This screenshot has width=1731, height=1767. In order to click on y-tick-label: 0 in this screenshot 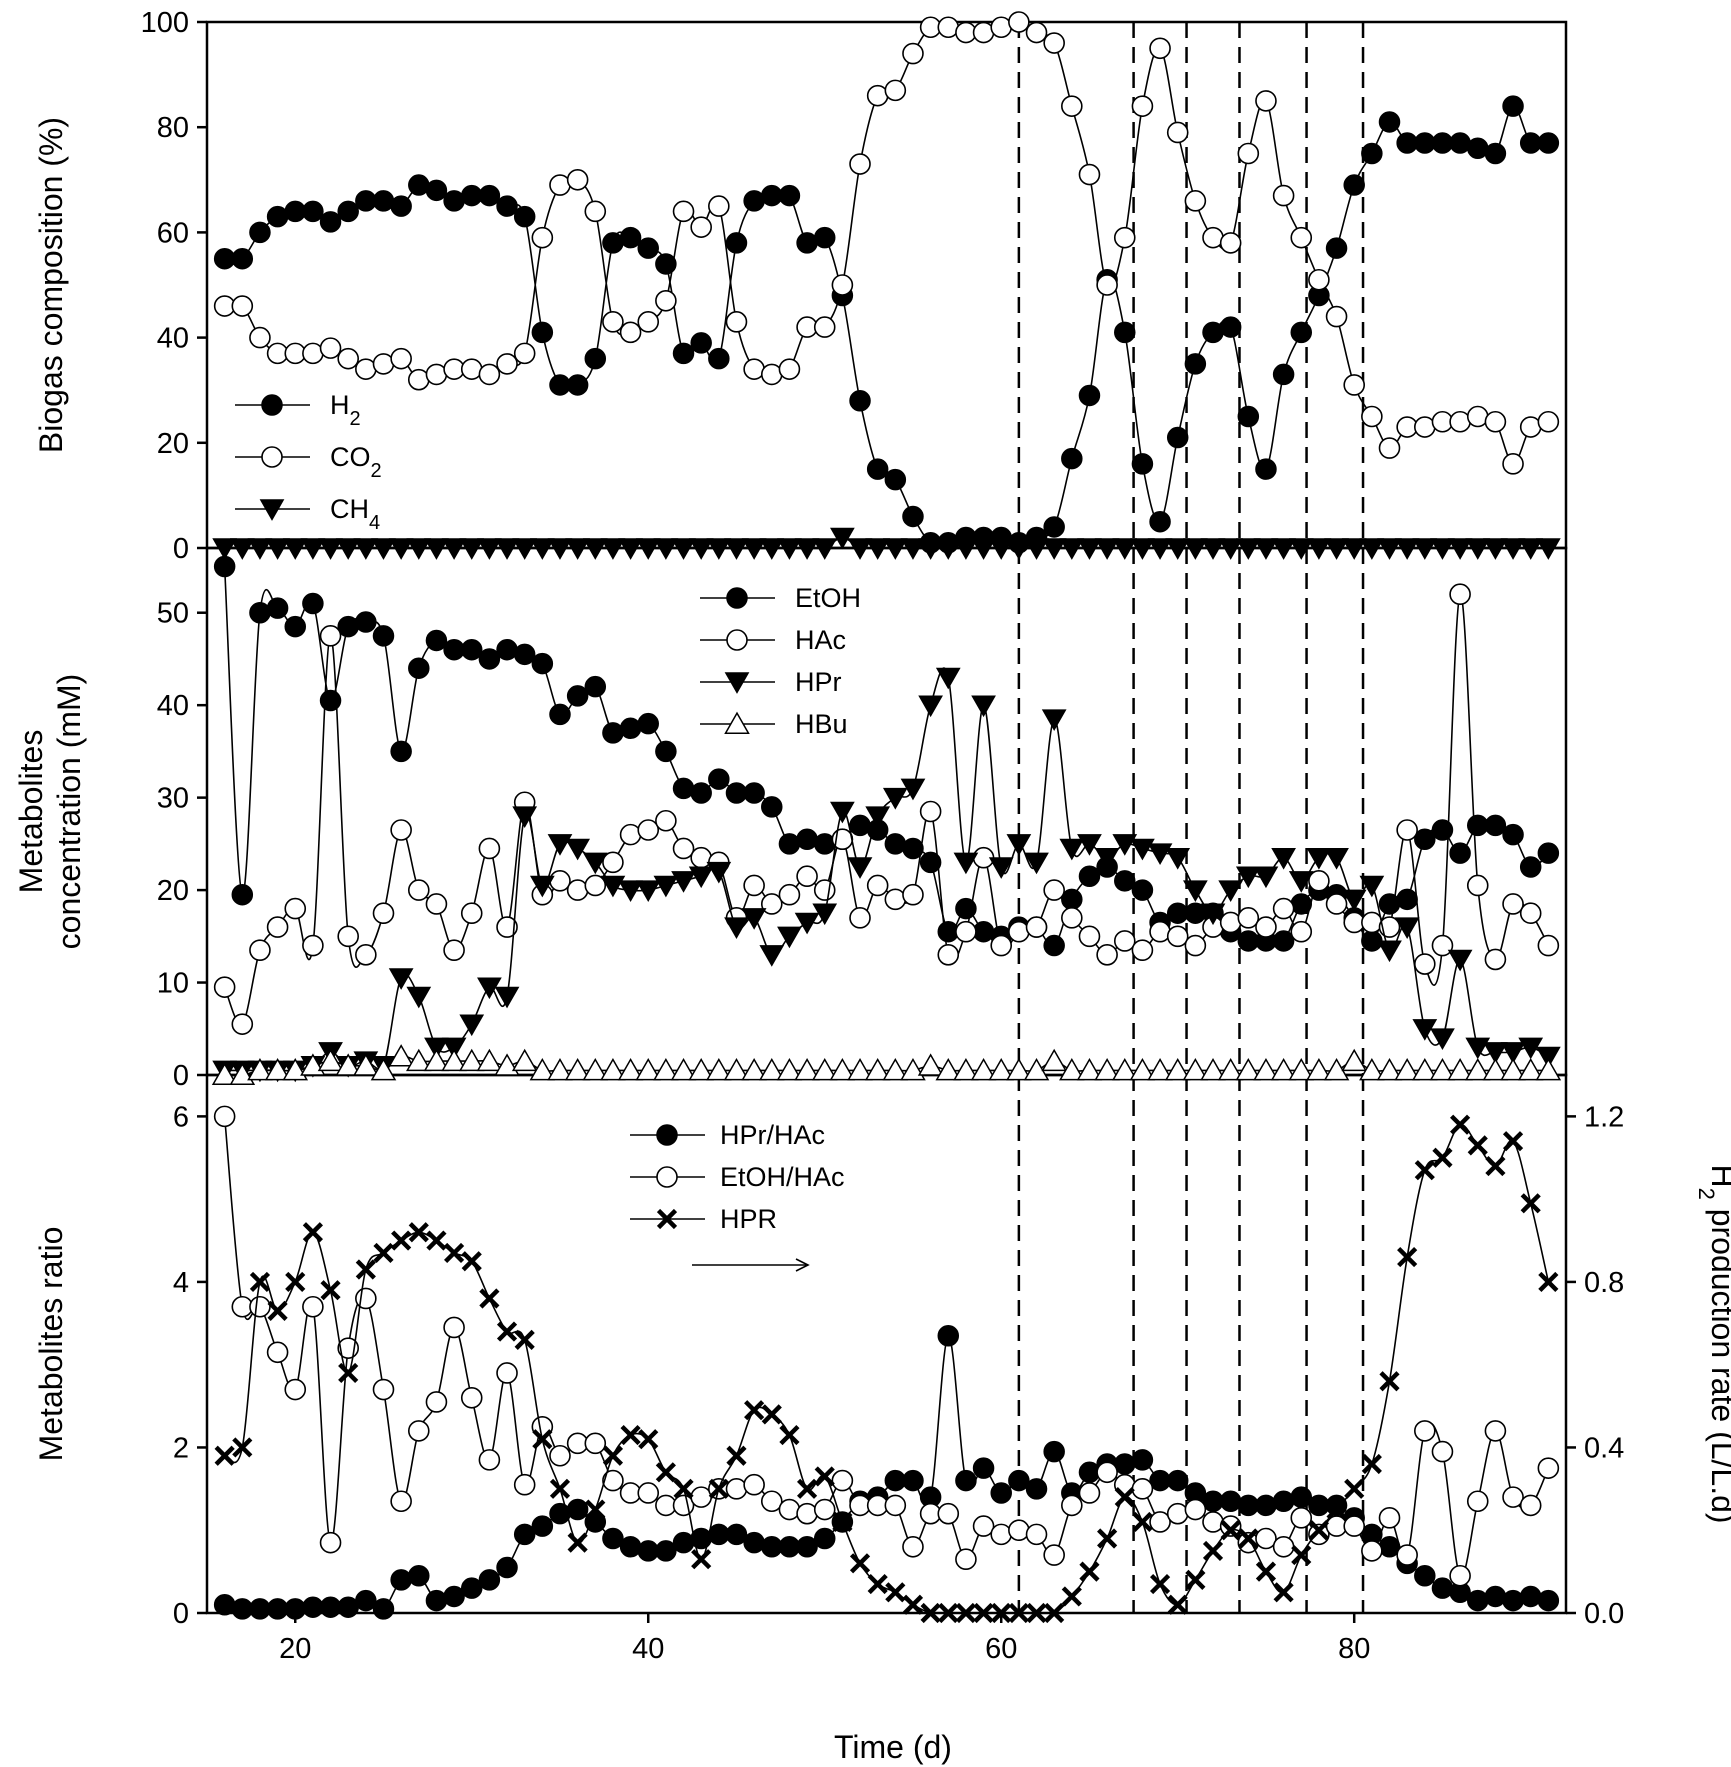, I will do `click(181, 1076)`.